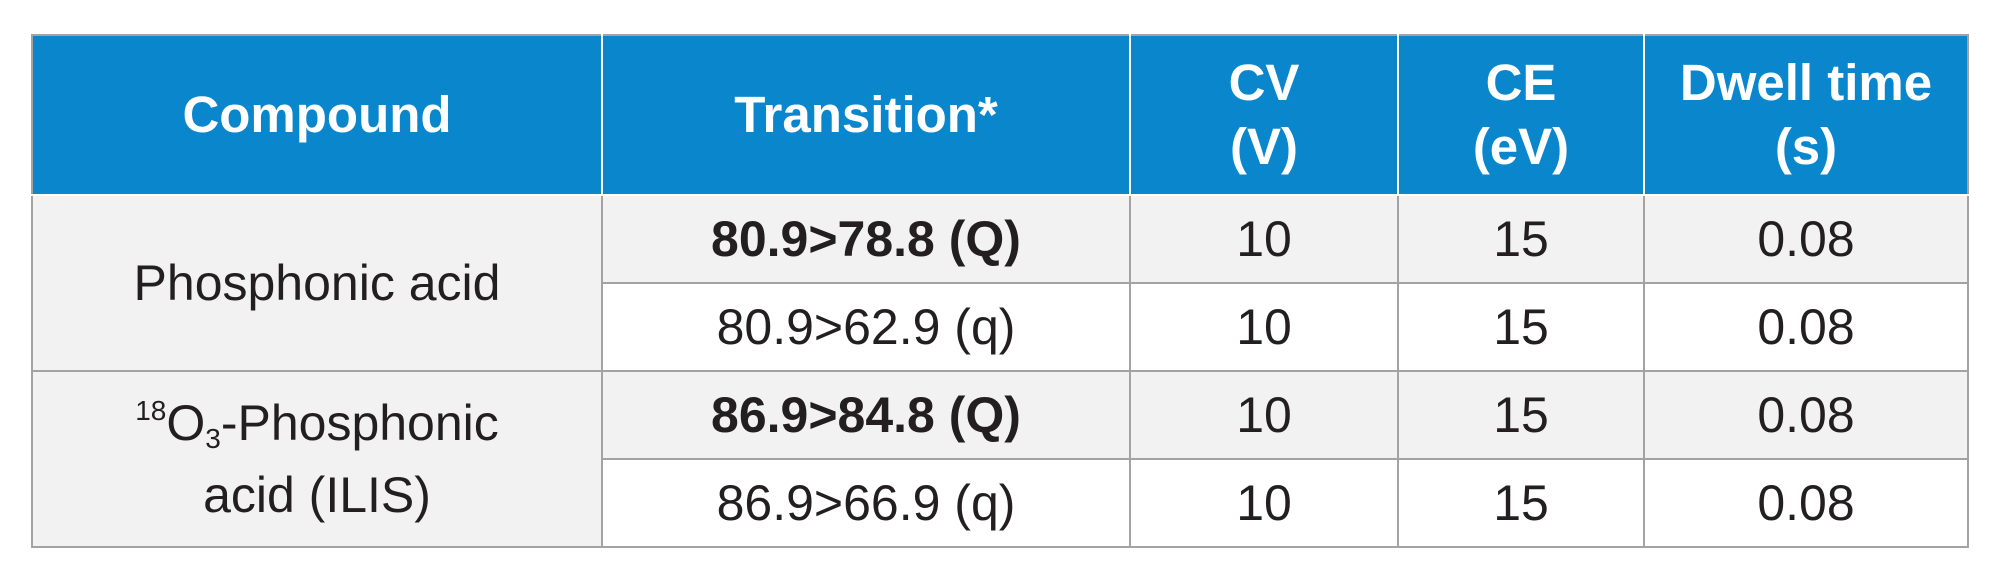 This screenshot has width=2000, height=584. What do you see at coordinates (1521, 115) in the screenshot?
I see `header-ce: CE (eV)` at bounding box center [1521, 115].